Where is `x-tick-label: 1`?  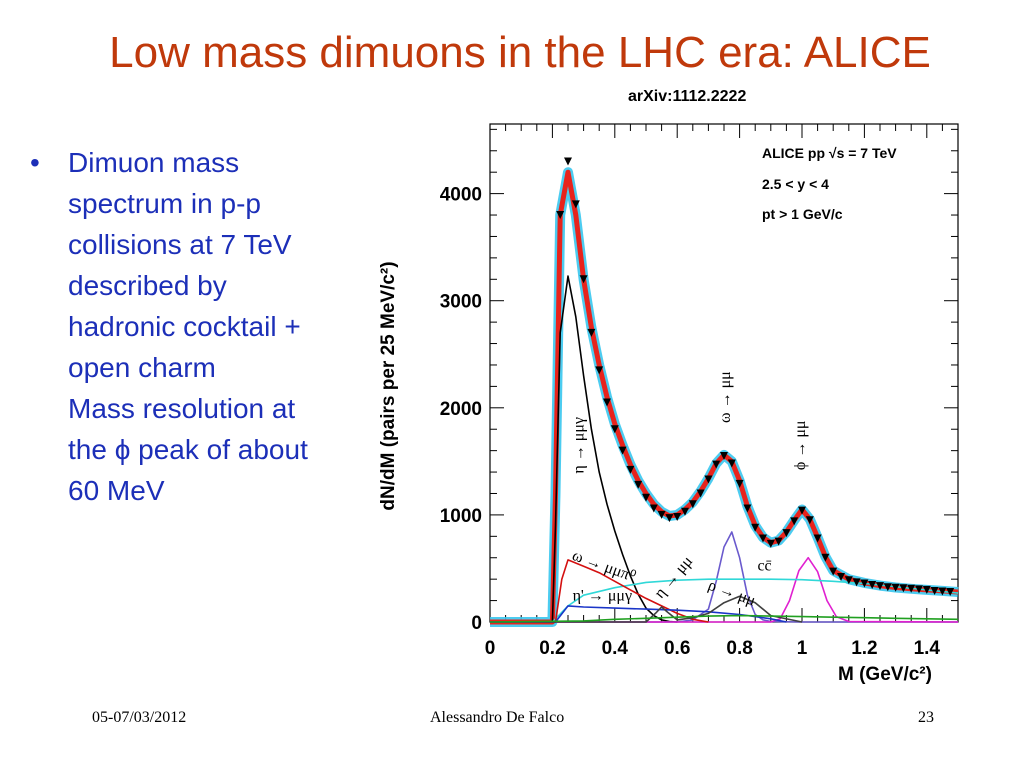 x-tick-label: 1 is located at coordinates (802, 648).